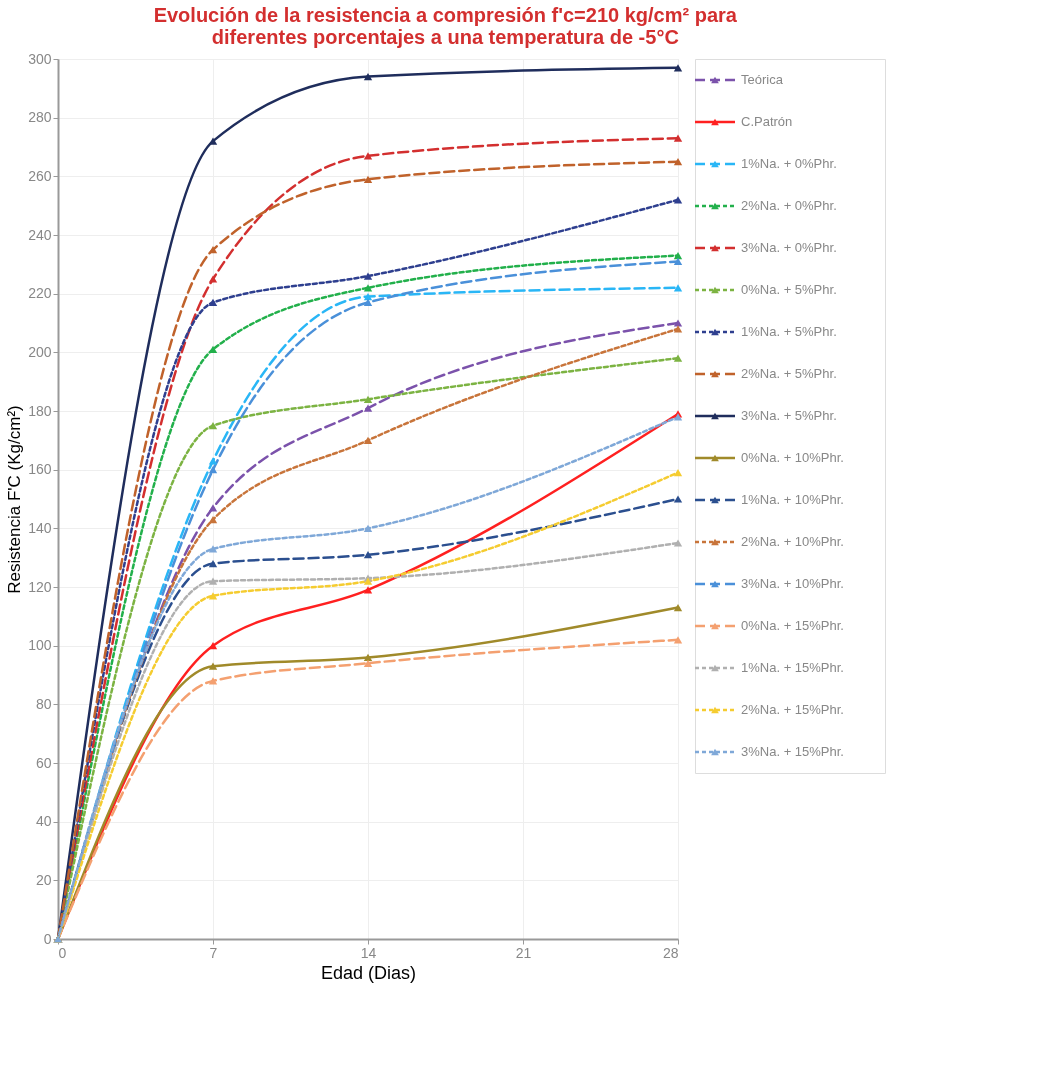  What do you see at coordinates (40, 175) in the screenshot?
I see `y-tick-label: 260` at bounding box center [40, 175].